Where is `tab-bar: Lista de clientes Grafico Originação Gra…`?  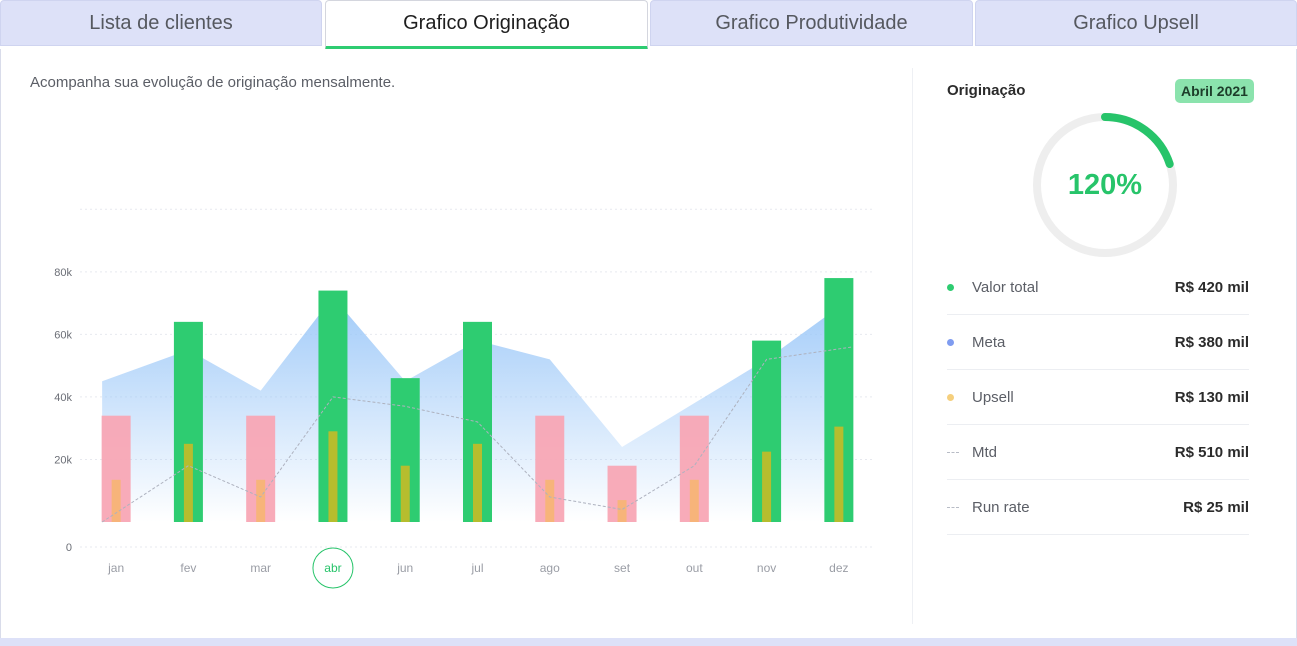
tab-bar: Lista de clientes Grafico Originação Gra… is located at coordinates (648, 25).